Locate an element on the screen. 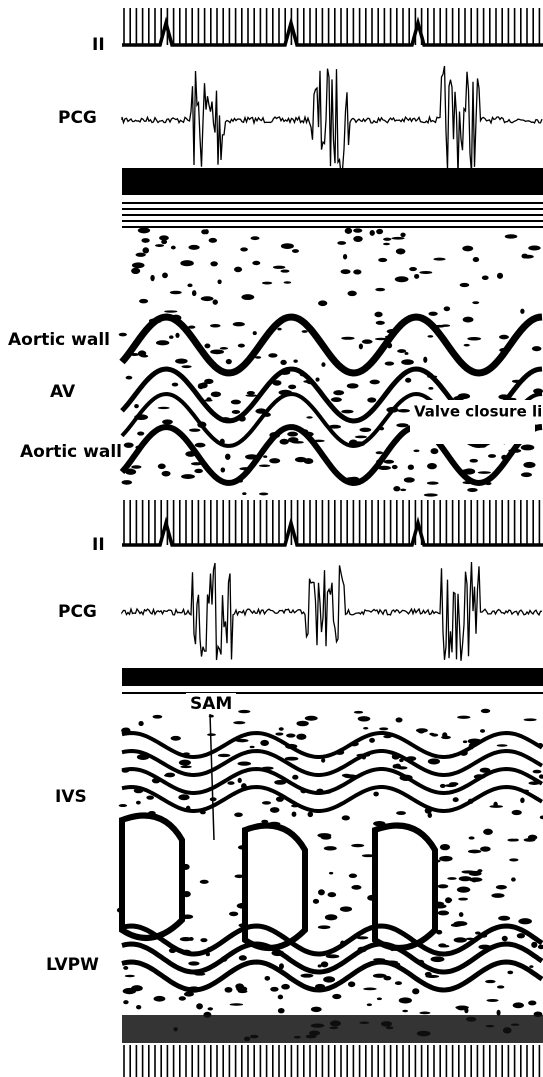 This screenshot has width=543, height=1077. recording-band is located at coordinates (332, 677).